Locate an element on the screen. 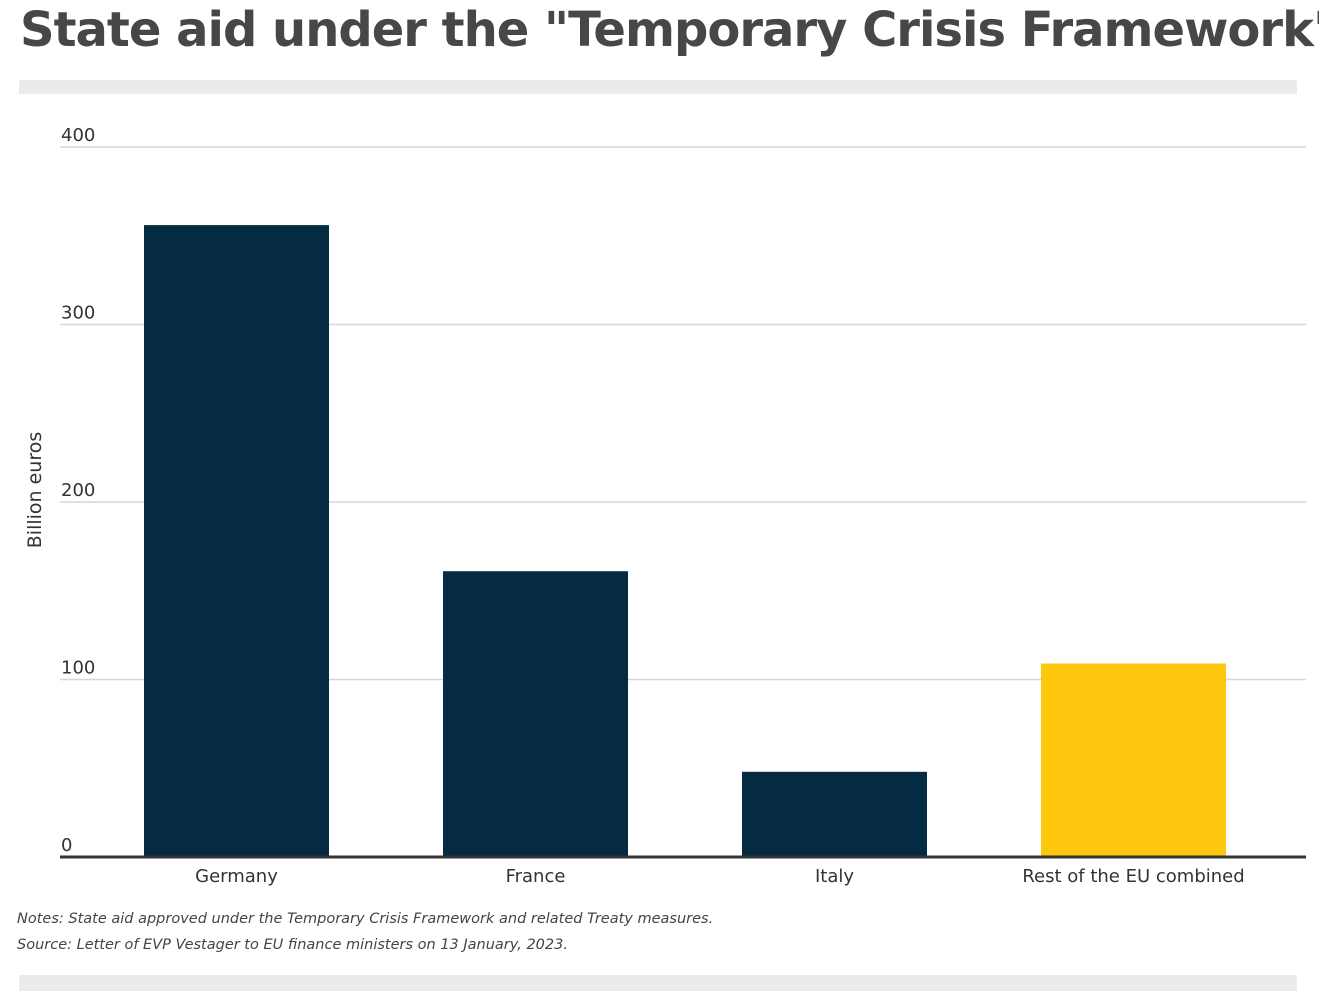  y-tick-label: 400 is located at coordinates (78, 135).